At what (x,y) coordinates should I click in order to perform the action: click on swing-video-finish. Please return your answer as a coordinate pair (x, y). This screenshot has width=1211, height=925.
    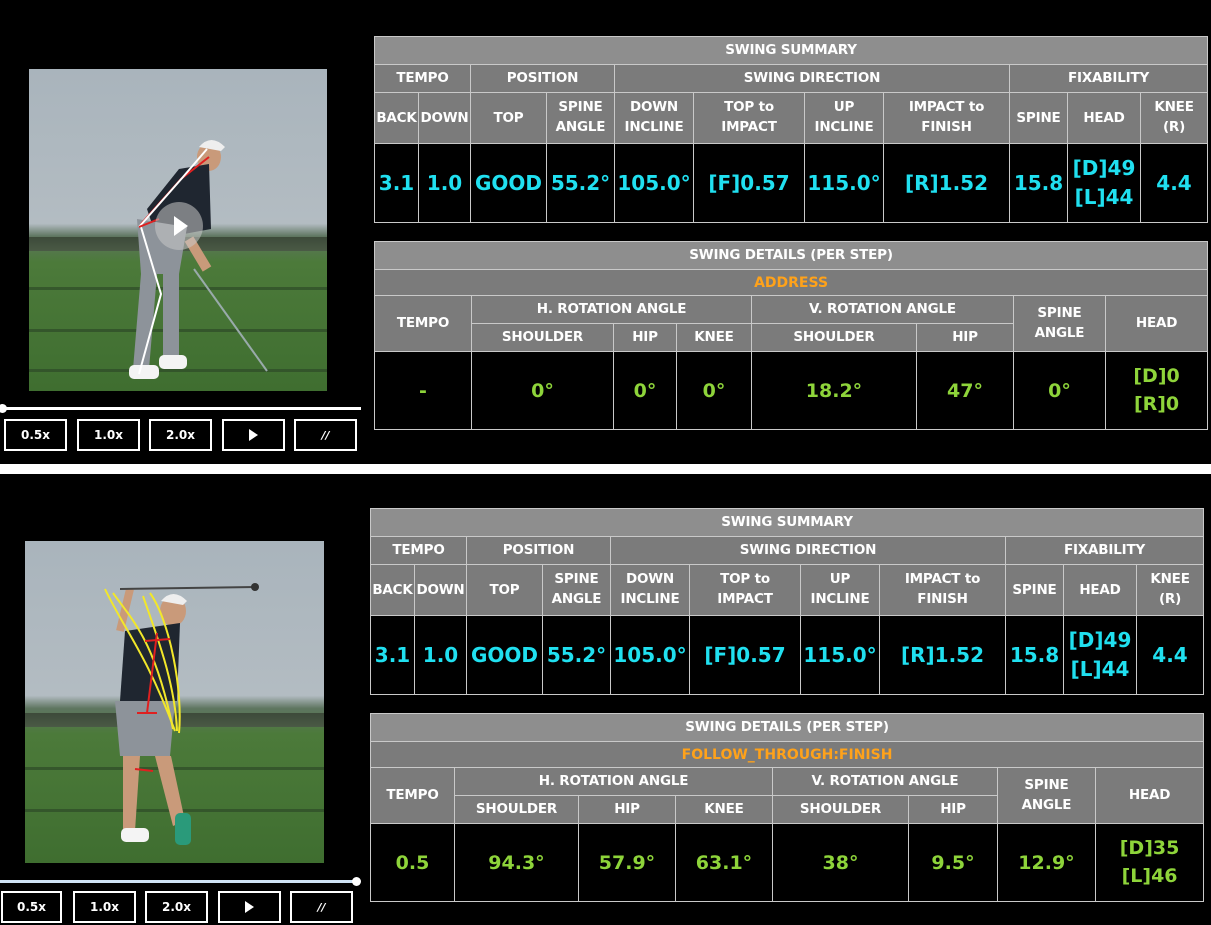
    Looking at the image, I should click on (174, 702).